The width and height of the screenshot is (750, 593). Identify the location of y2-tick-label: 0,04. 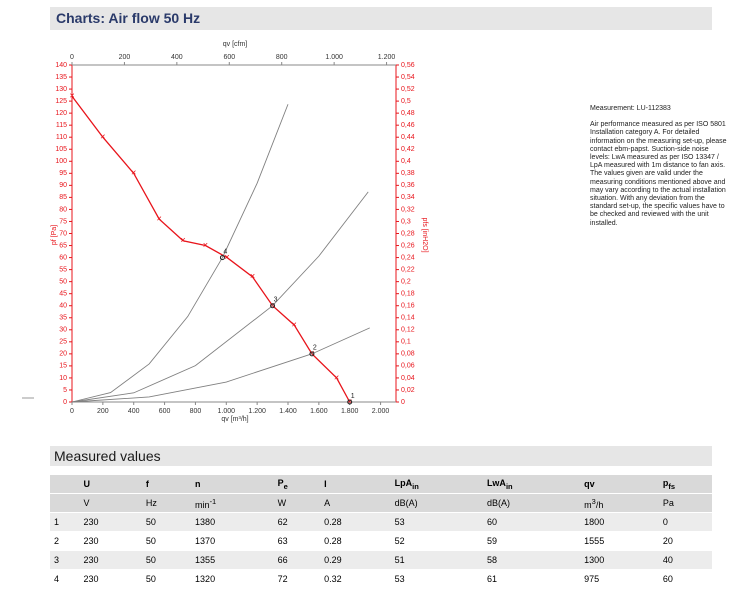
(408, 378).